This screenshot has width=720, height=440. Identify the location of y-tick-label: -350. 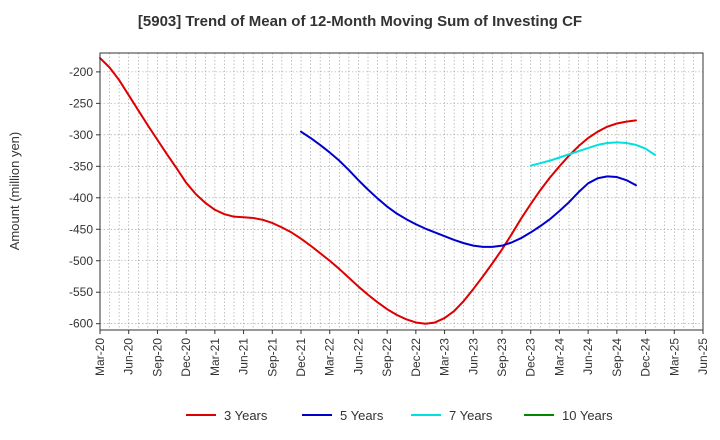
(81, 166).